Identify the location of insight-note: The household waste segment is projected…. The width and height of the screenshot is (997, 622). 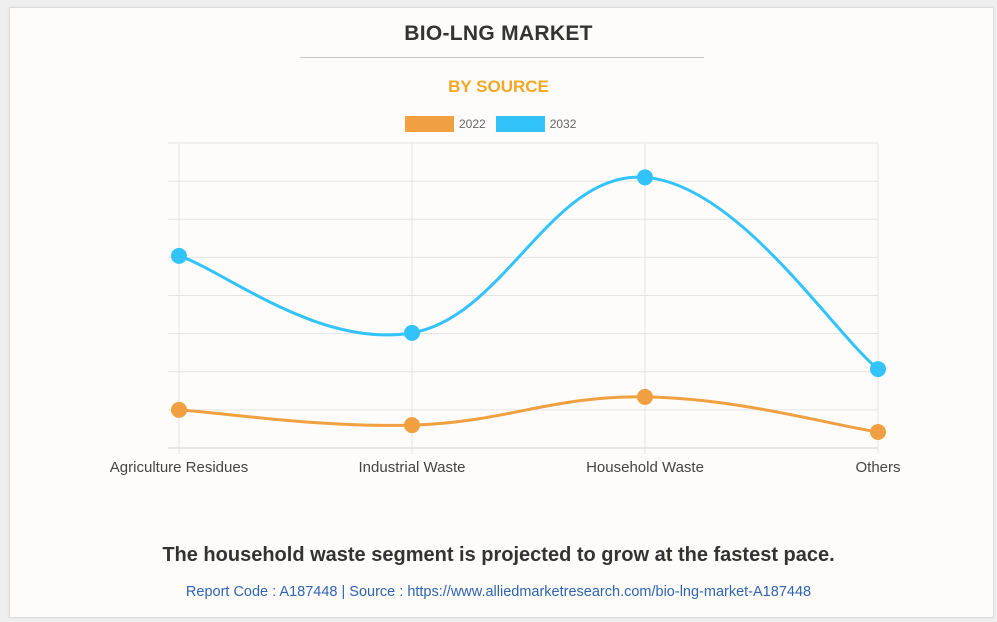
(498, 555).